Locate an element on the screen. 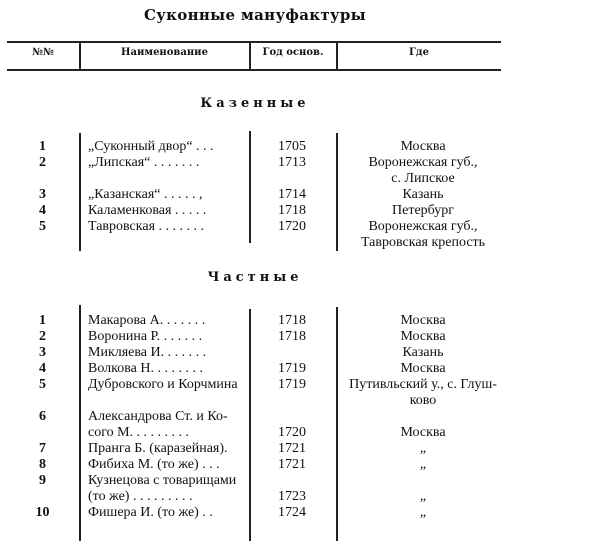 This screenshot has height=555, width=600. row-name: Дубровского и Корчмина is located at coordinates (163, 384).